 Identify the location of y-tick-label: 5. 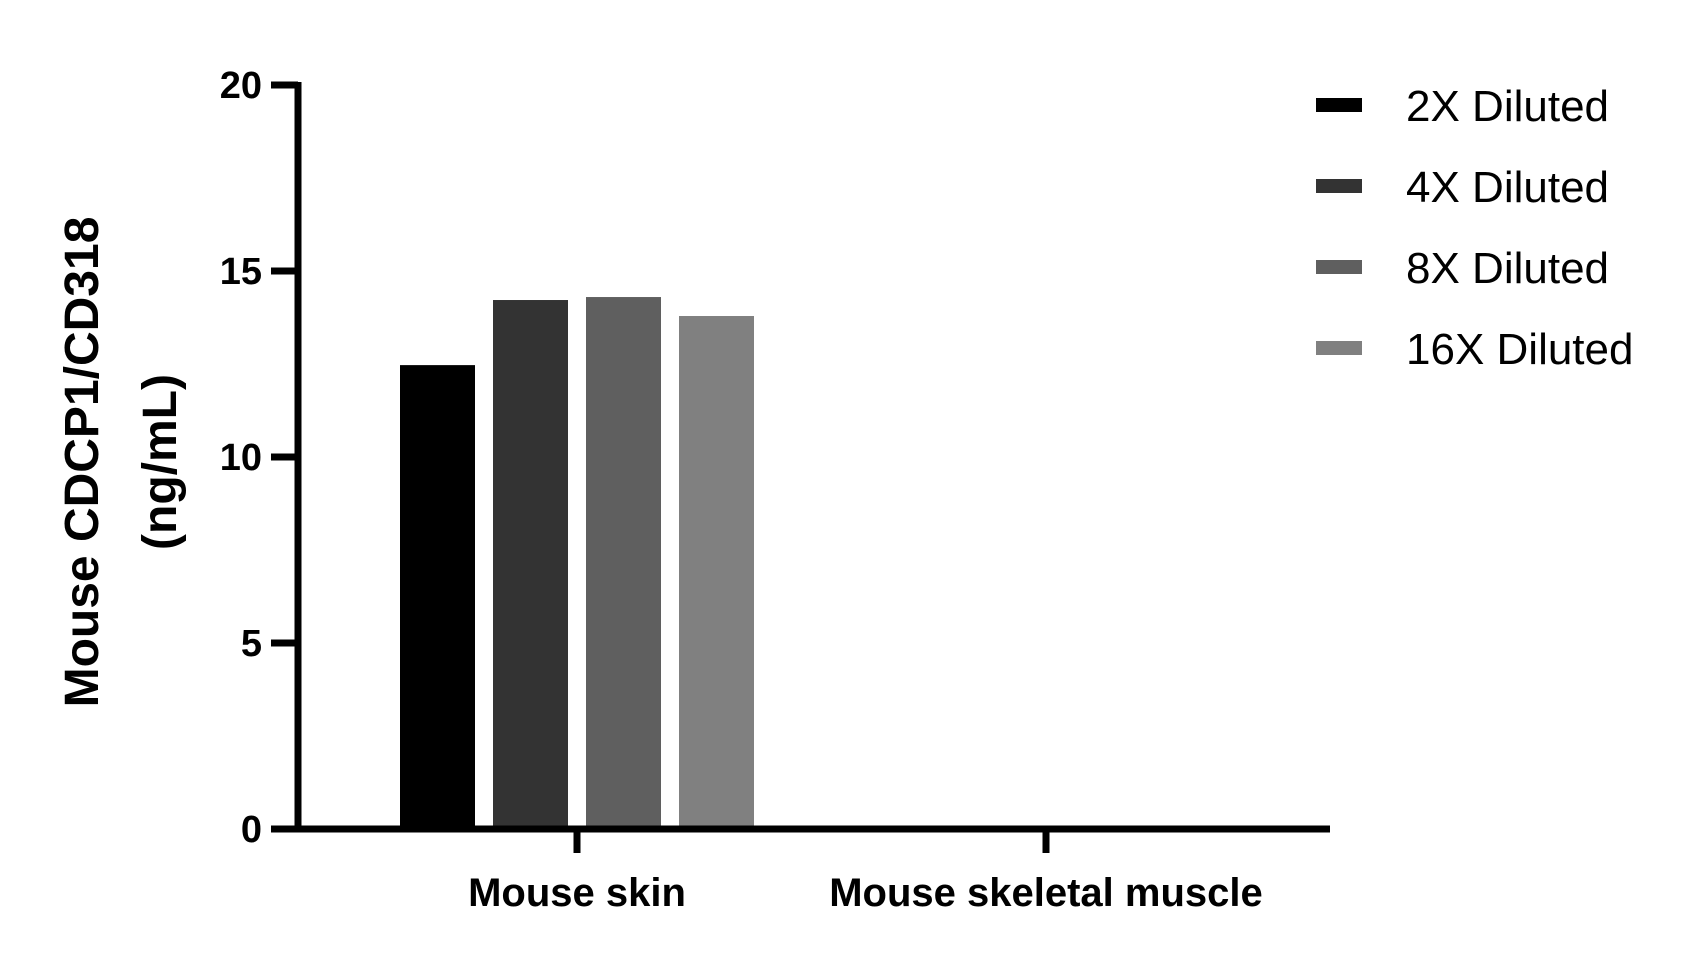
(251, 644).